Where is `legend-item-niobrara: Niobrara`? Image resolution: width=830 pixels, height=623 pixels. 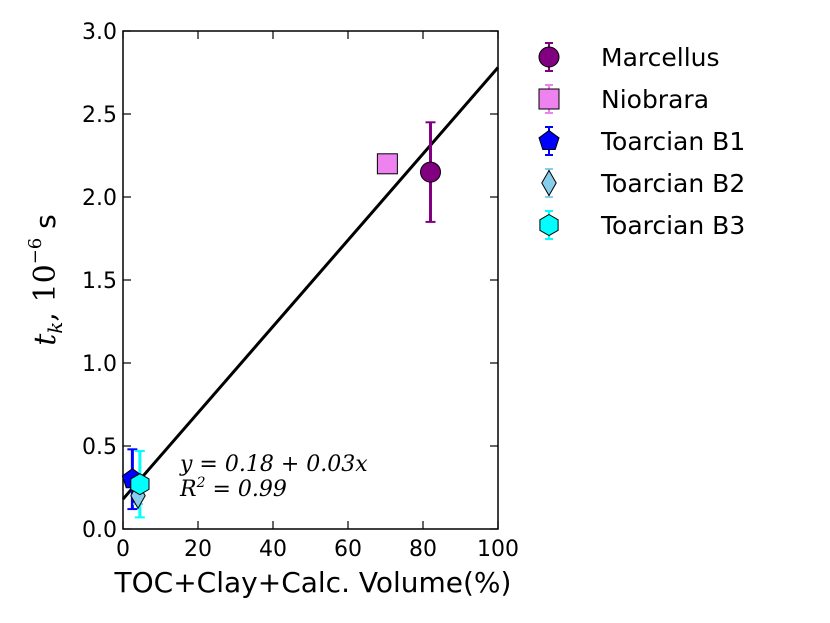 legend-item-niobrara: Niobrara is located at coordinates (623, 99).